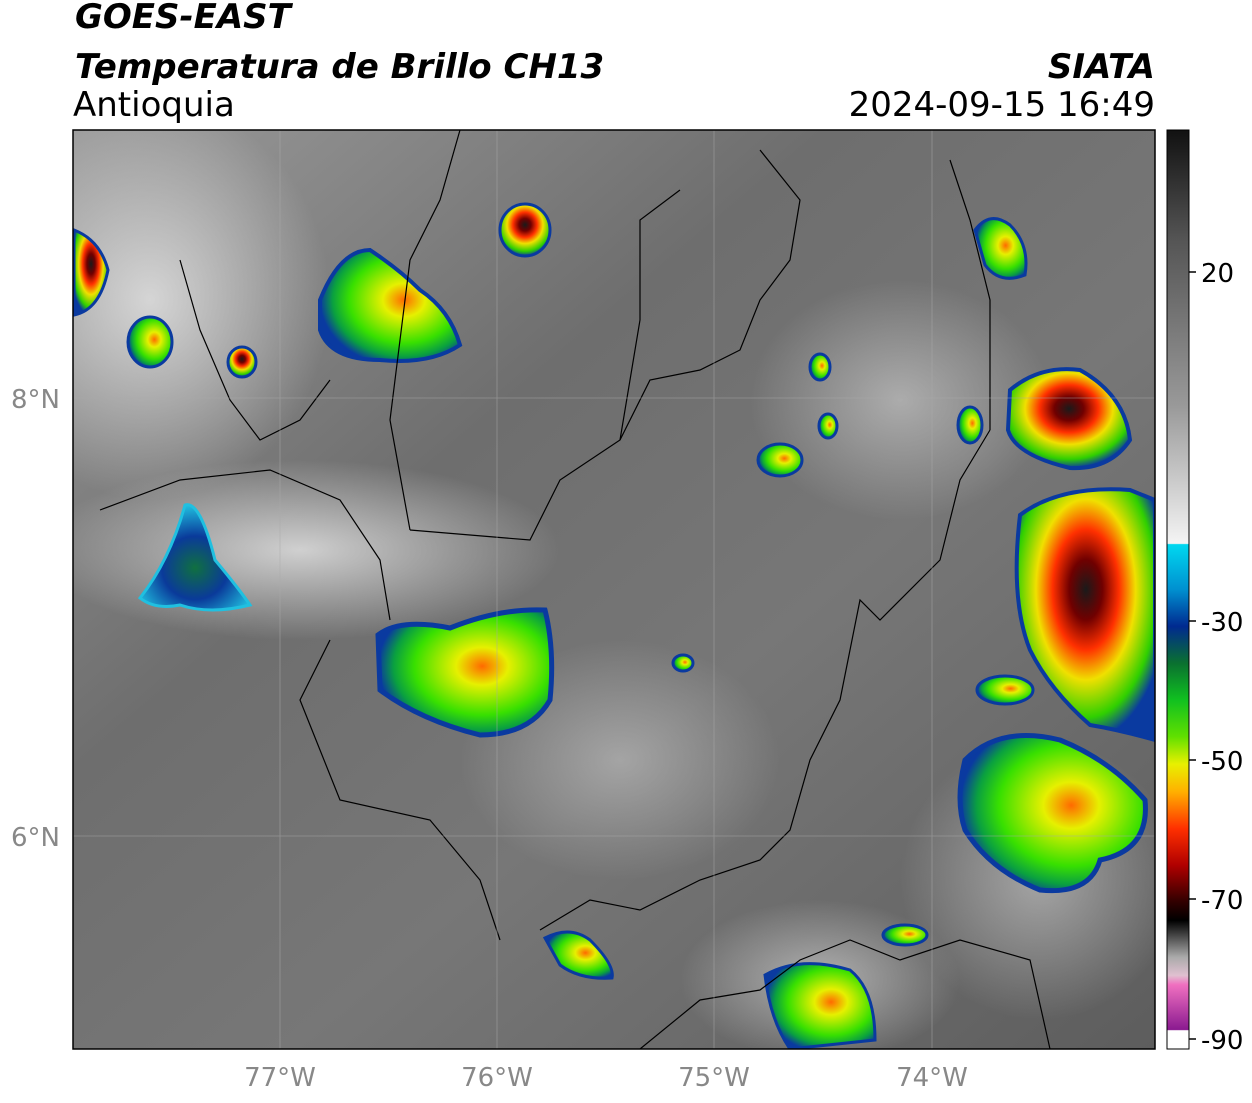 The height and width of the screenshot is (1103, 1252). I want to click on lat-label: 8°N, so click(35, 400).